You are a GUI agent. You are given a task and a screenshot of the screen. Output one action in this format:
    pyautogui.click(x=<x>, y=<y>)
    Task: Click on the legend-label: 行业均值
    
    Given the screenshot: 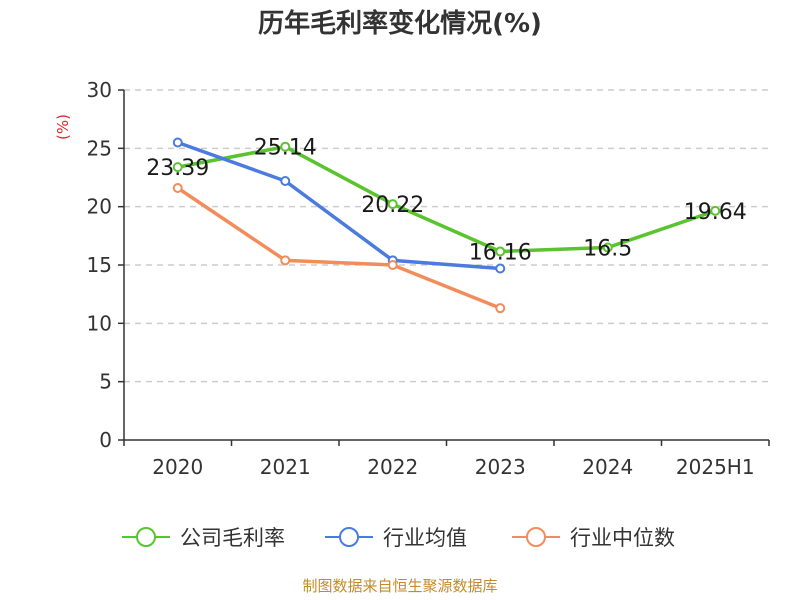 What is the action you would take?
    pyautogui.click(x=425, y=538)
    